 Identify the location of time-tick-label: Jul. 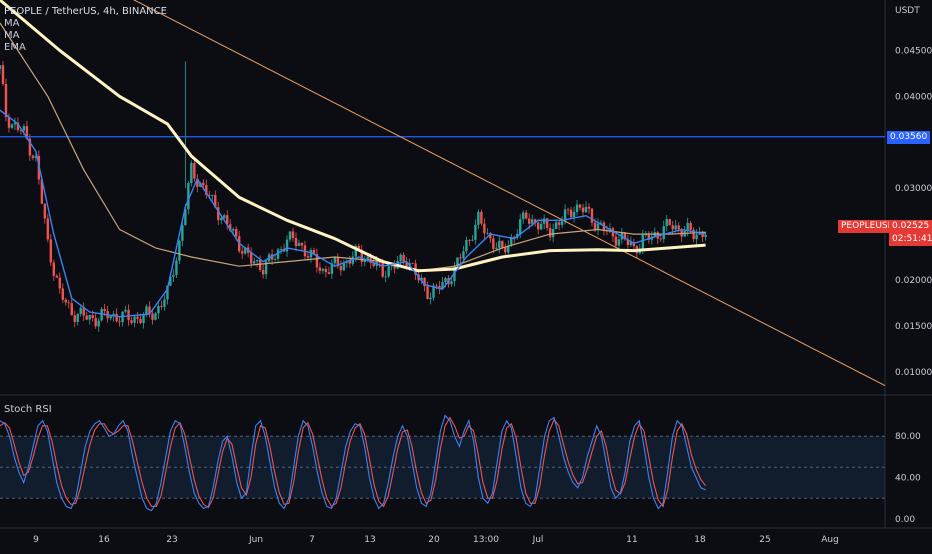
(538, 540).